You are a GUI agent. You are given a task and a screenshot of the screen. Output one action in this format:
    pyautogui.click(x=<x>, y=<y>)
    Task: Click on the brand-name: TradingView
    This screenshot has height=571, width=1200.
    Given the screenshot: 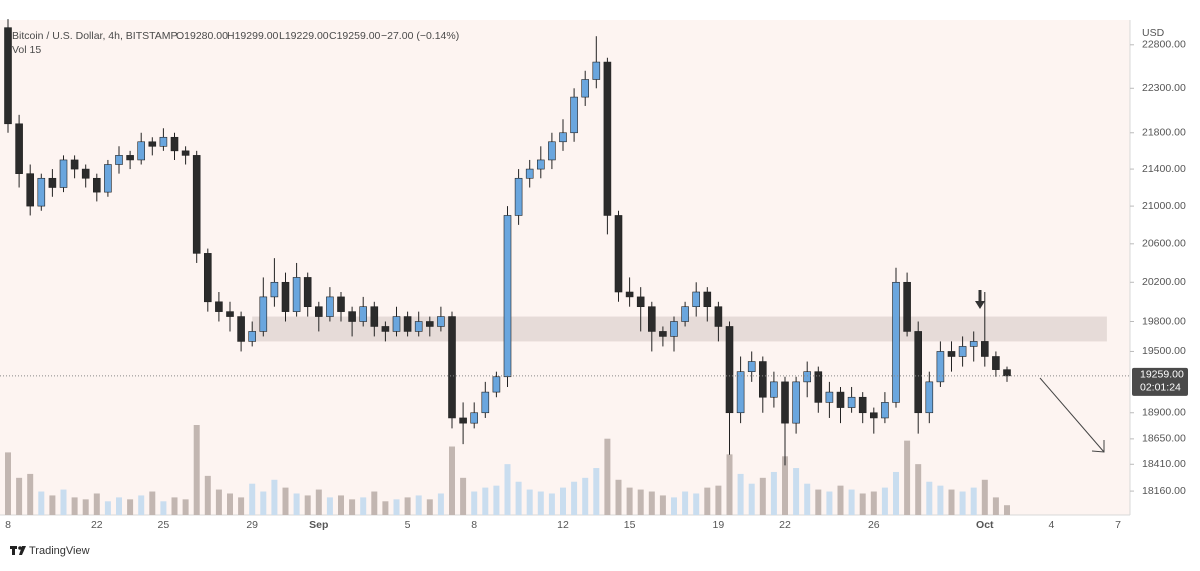 What is the action you would take?
    pyautogui.click(x=59, y=551)
    